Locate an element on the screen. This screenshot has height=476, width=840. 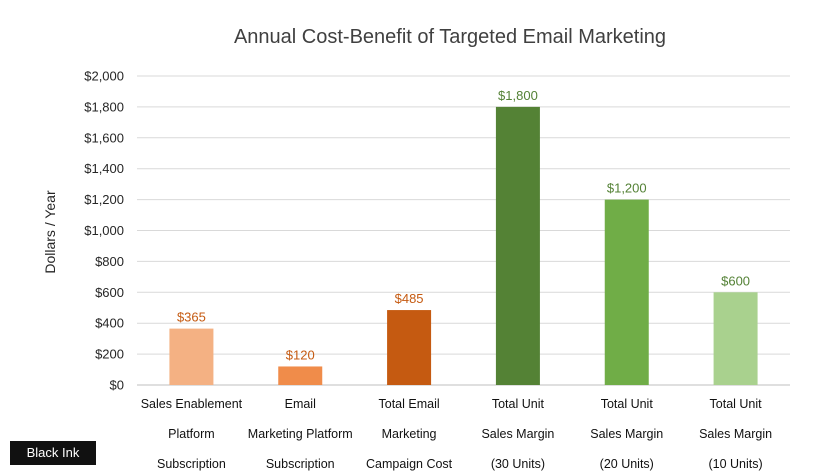
category-label: (10 Units) is located at coordinates (735, 464).